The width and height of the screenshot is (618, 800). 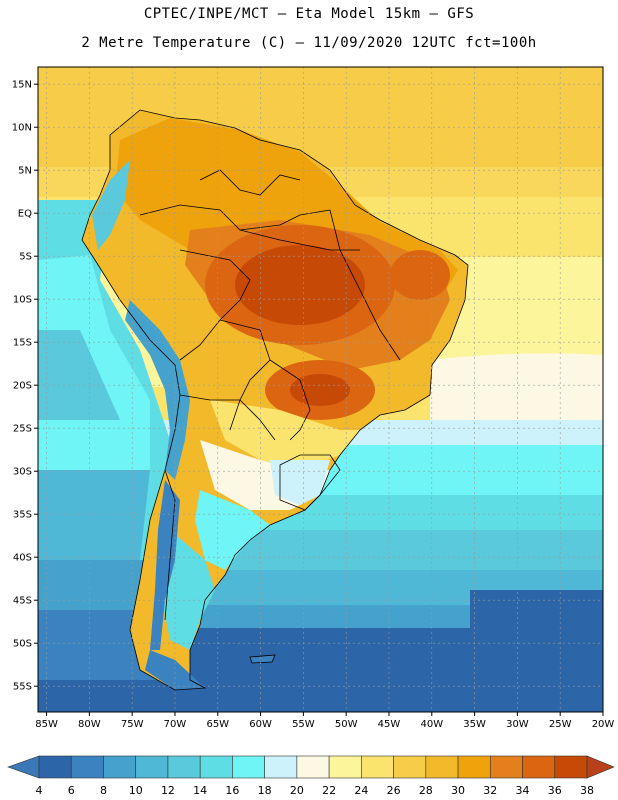 What do you see at coordinates (361, 790) in the screenshot?
I see `colorbar-label: 24` at bounding box center [361, 790].